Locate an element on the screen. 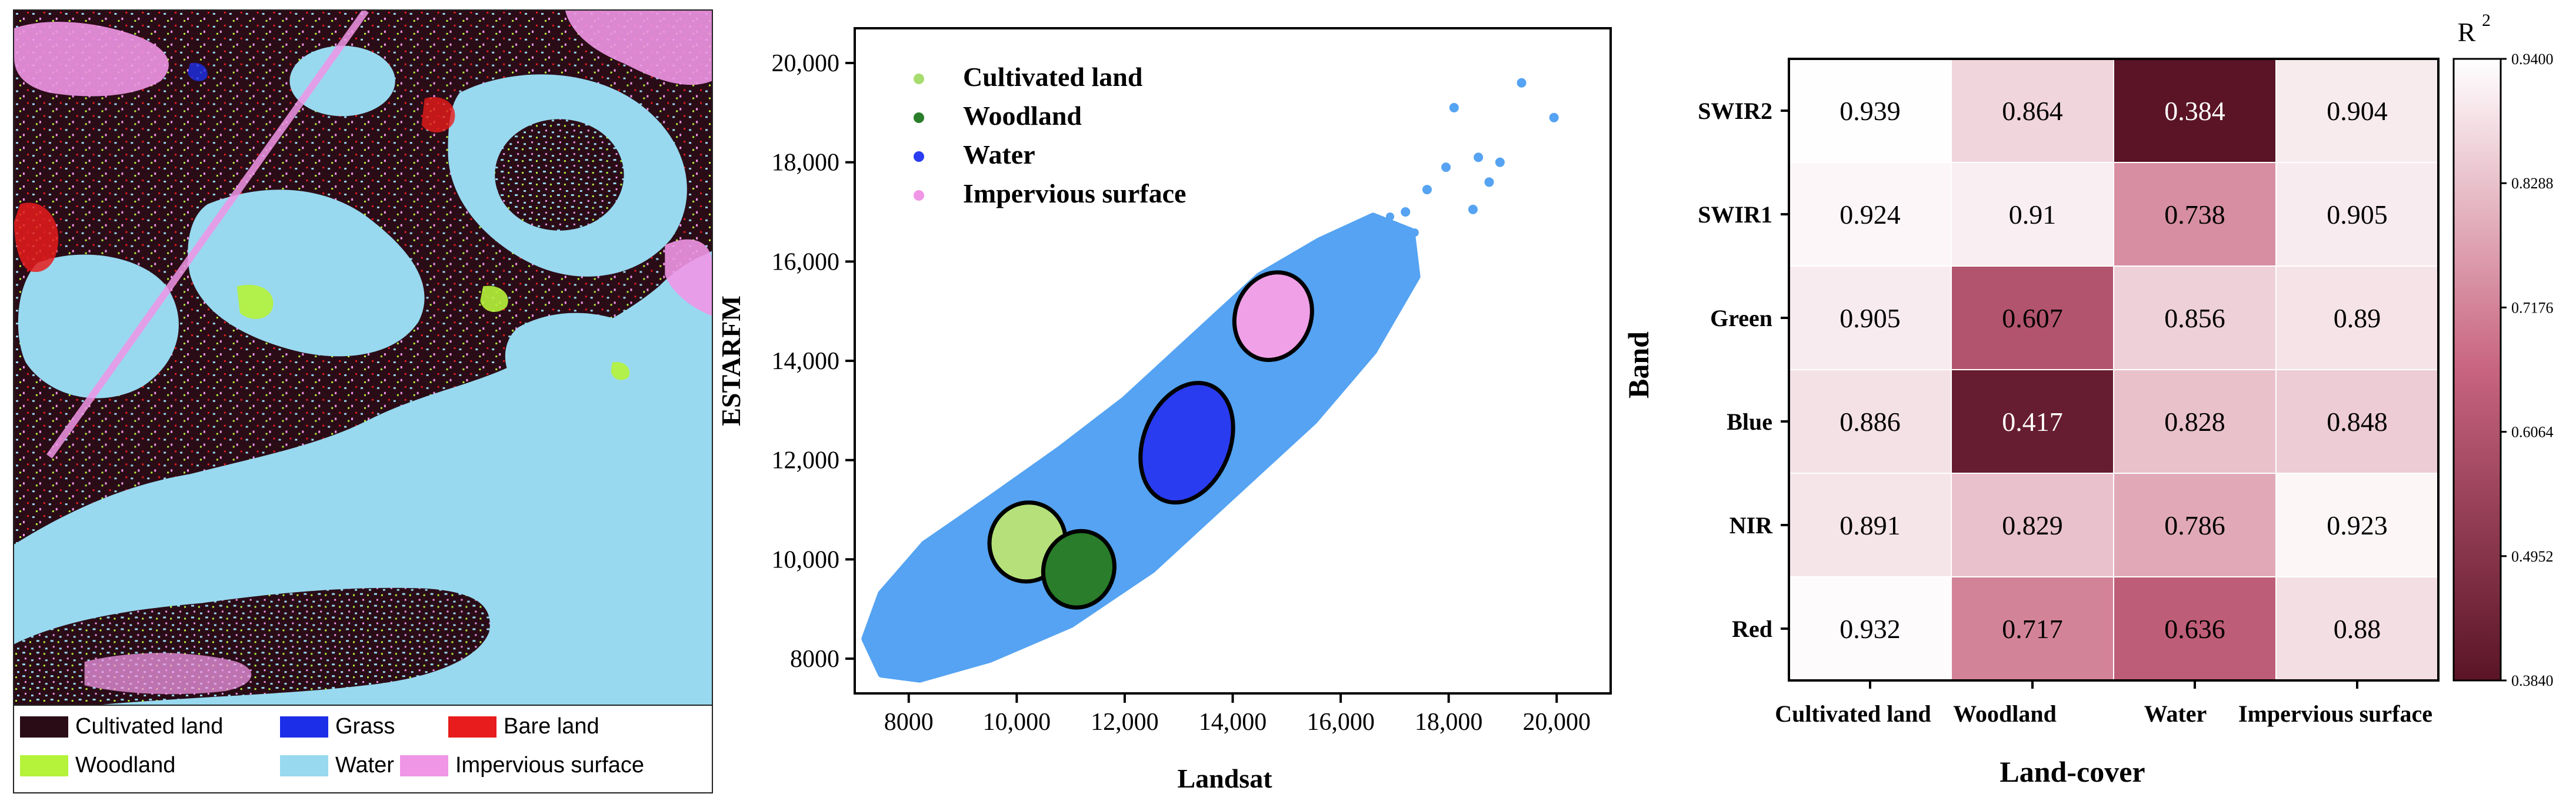  heatmap-y-axis-label: Band is located at coordinates (1639, 364).